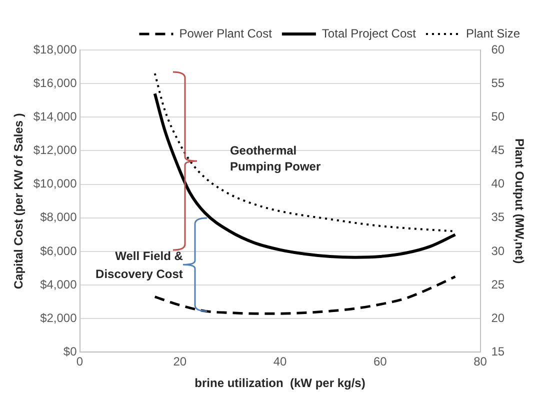 This screenshot has width=543, height=403. Describe the element at coordinates (180, 361) in the screenshot. I see `x-tick-label: 20` at that location.